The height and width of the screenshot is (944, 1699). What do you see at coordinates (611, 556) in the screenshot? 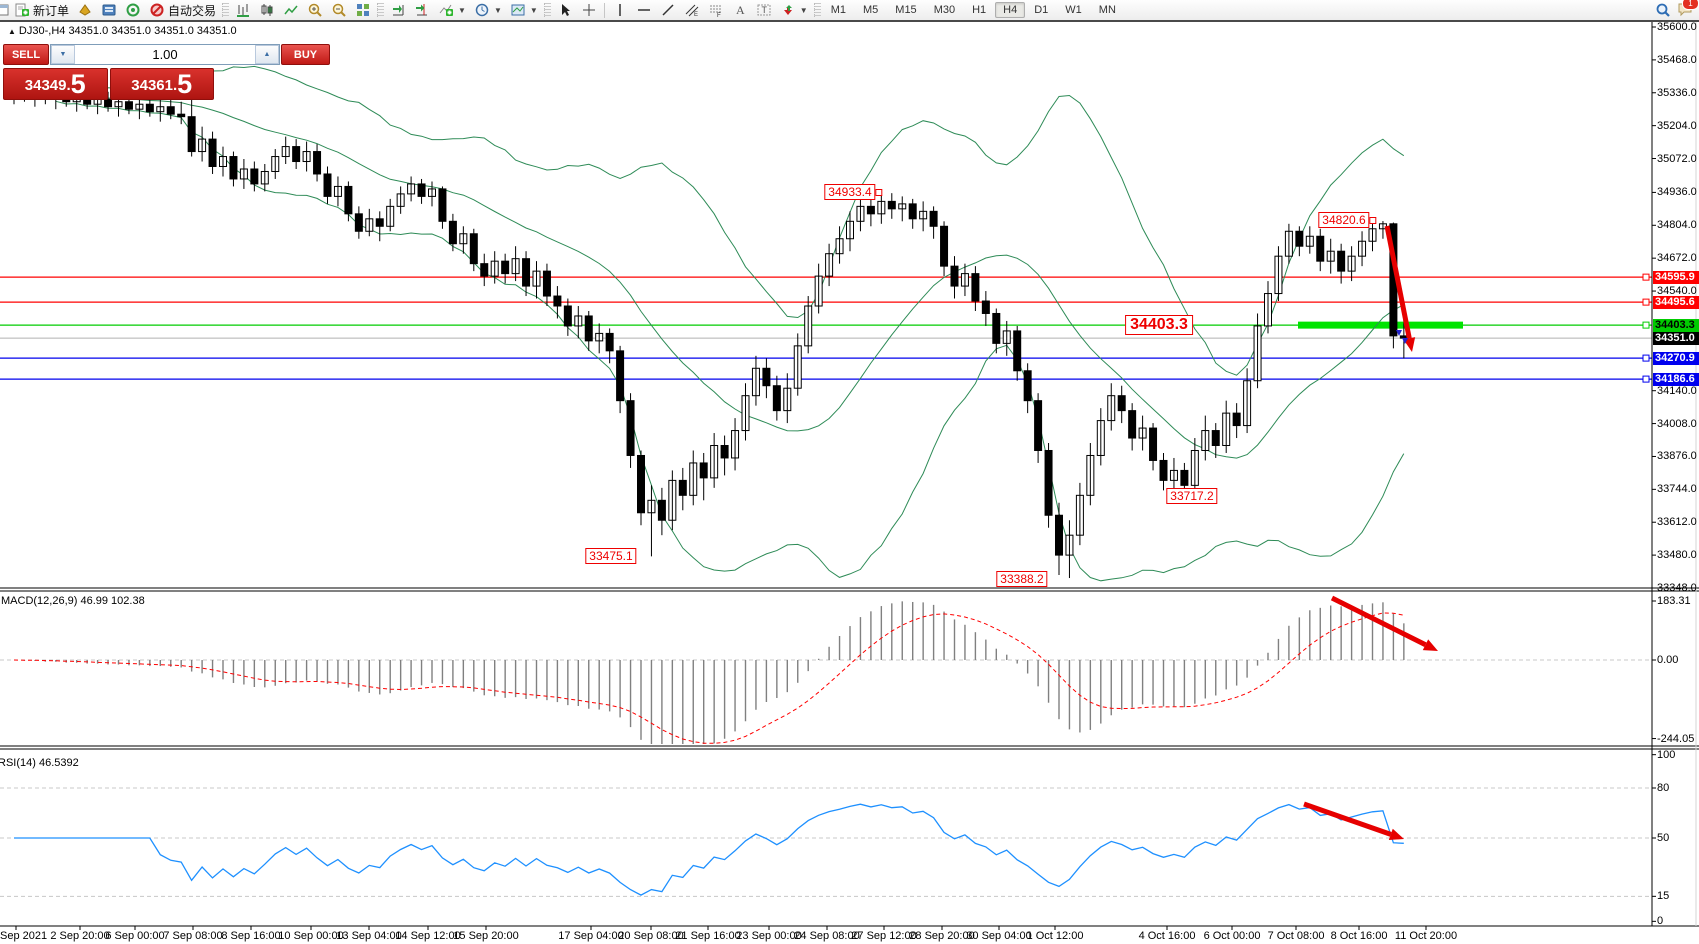
I see `price-annotation: 33475.1` at bounding box center [611, 556].